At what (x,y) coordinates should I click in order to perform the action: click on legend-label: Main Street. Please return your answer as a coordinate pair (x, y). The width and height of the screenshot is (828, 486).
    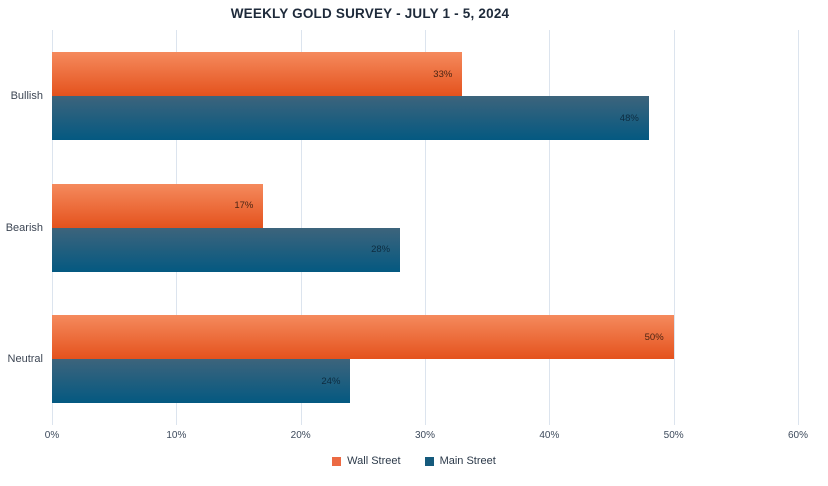
    Looking at the image, I should click on (467, 461).